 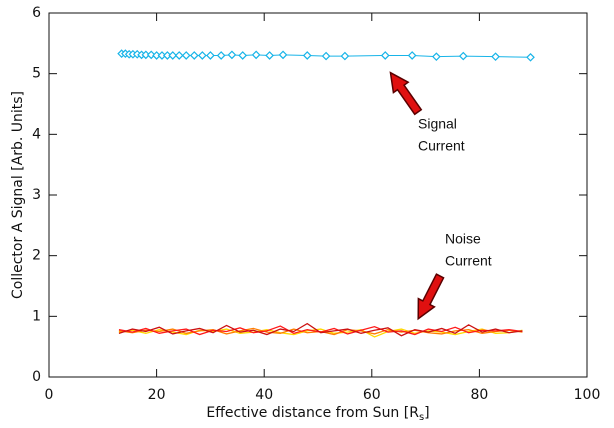 What do you see at coordinates (157, 395) in the screenshot?
I see `x-tick-label: 20` at bounding box center [157, 395].